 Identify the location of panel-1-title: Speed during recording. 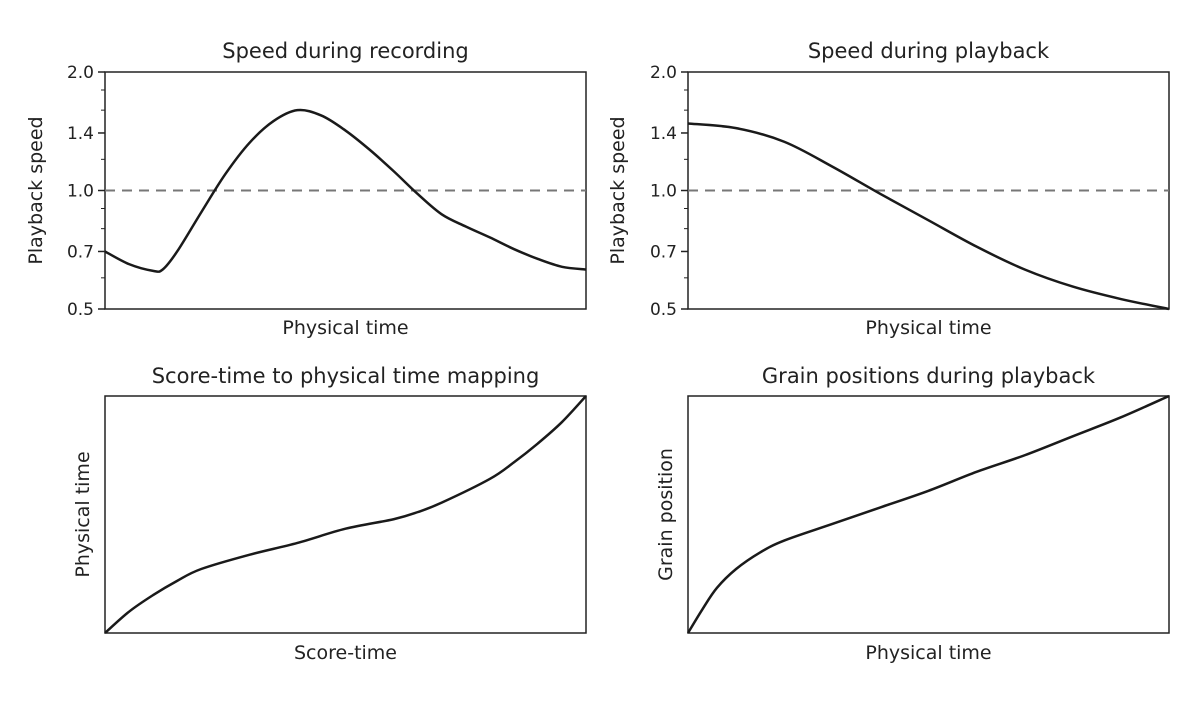
(345, 51).